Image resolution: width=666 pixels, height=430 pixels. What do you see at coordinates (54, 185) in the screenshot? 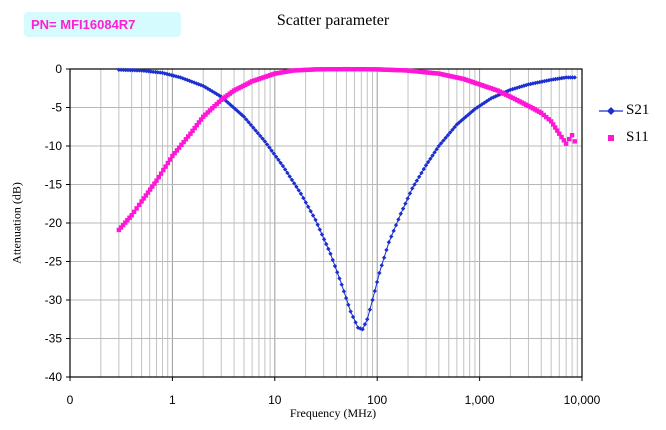
I see `y-tick-label: -15` at bounding box center [54, 185].